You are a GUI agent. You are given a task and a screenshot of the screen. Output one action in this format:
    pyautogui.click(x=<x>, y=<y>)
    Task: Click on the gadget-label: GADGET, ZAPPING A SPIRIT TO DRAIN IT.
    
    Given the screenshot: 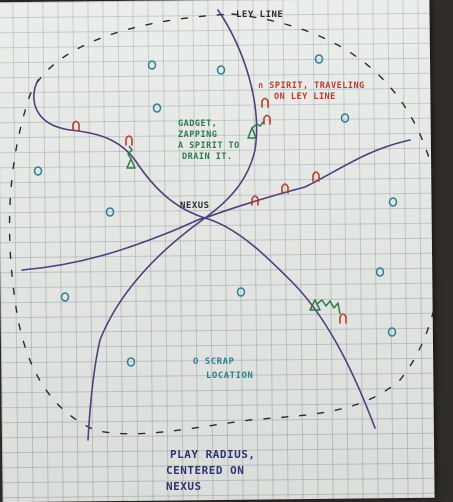 What is the action you would take?
    pyautogui.click(x=211, y=140)
    